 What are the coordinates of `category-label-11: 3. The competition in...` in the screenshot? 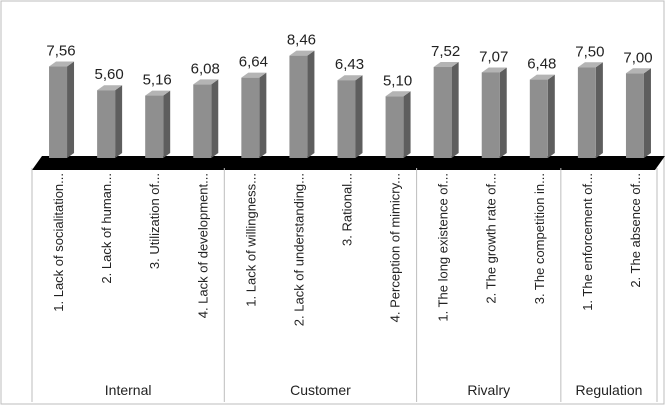 It's located at (539, 238).